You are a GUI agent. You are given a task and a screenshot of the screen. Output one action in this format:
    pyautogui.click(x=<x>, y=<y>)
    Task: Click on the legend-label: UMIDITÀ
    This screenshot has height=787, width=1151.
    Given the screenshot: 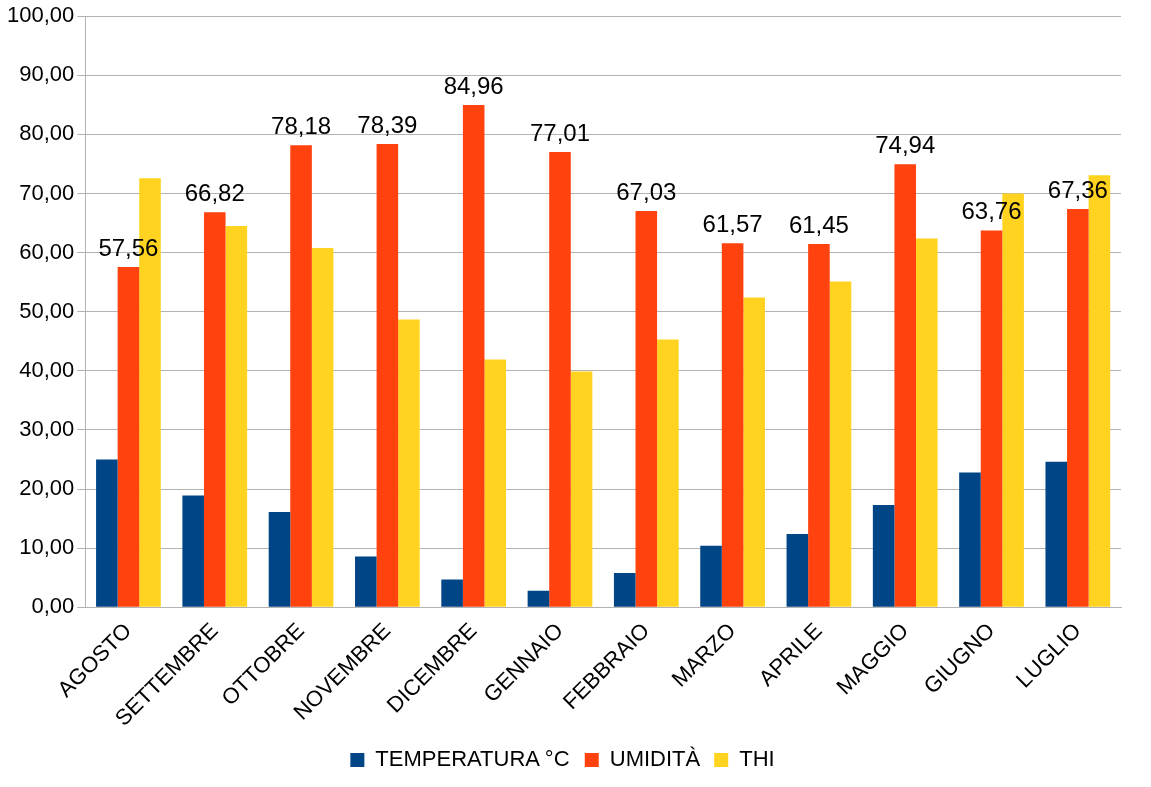 What is the action you would take?
    pyautogui.click(x=655, y=759)
    